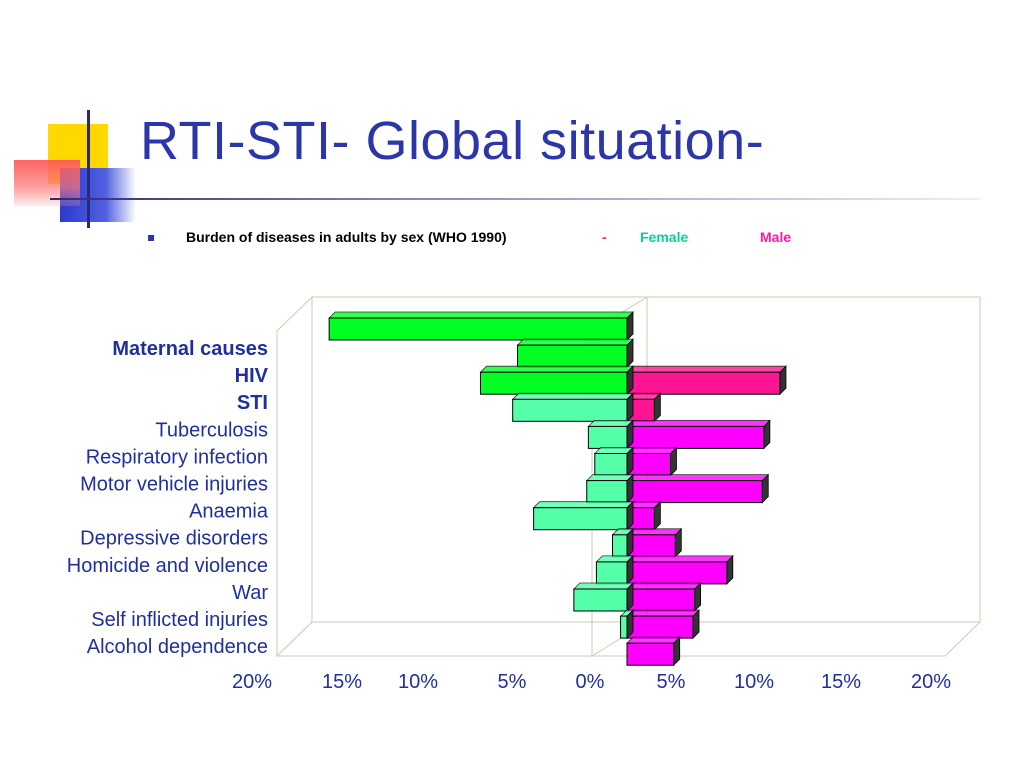 The height and width of the screenshot is (768, 1024). Describe the element at coordinates (609, 478) in the screenshot. I see `bar-female-6-top` at that location.